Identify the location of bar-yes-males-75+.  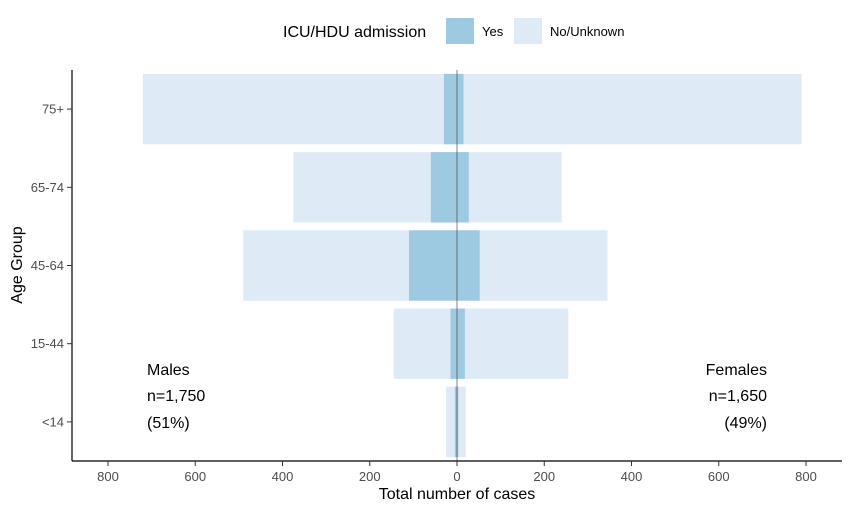
(450, 109).